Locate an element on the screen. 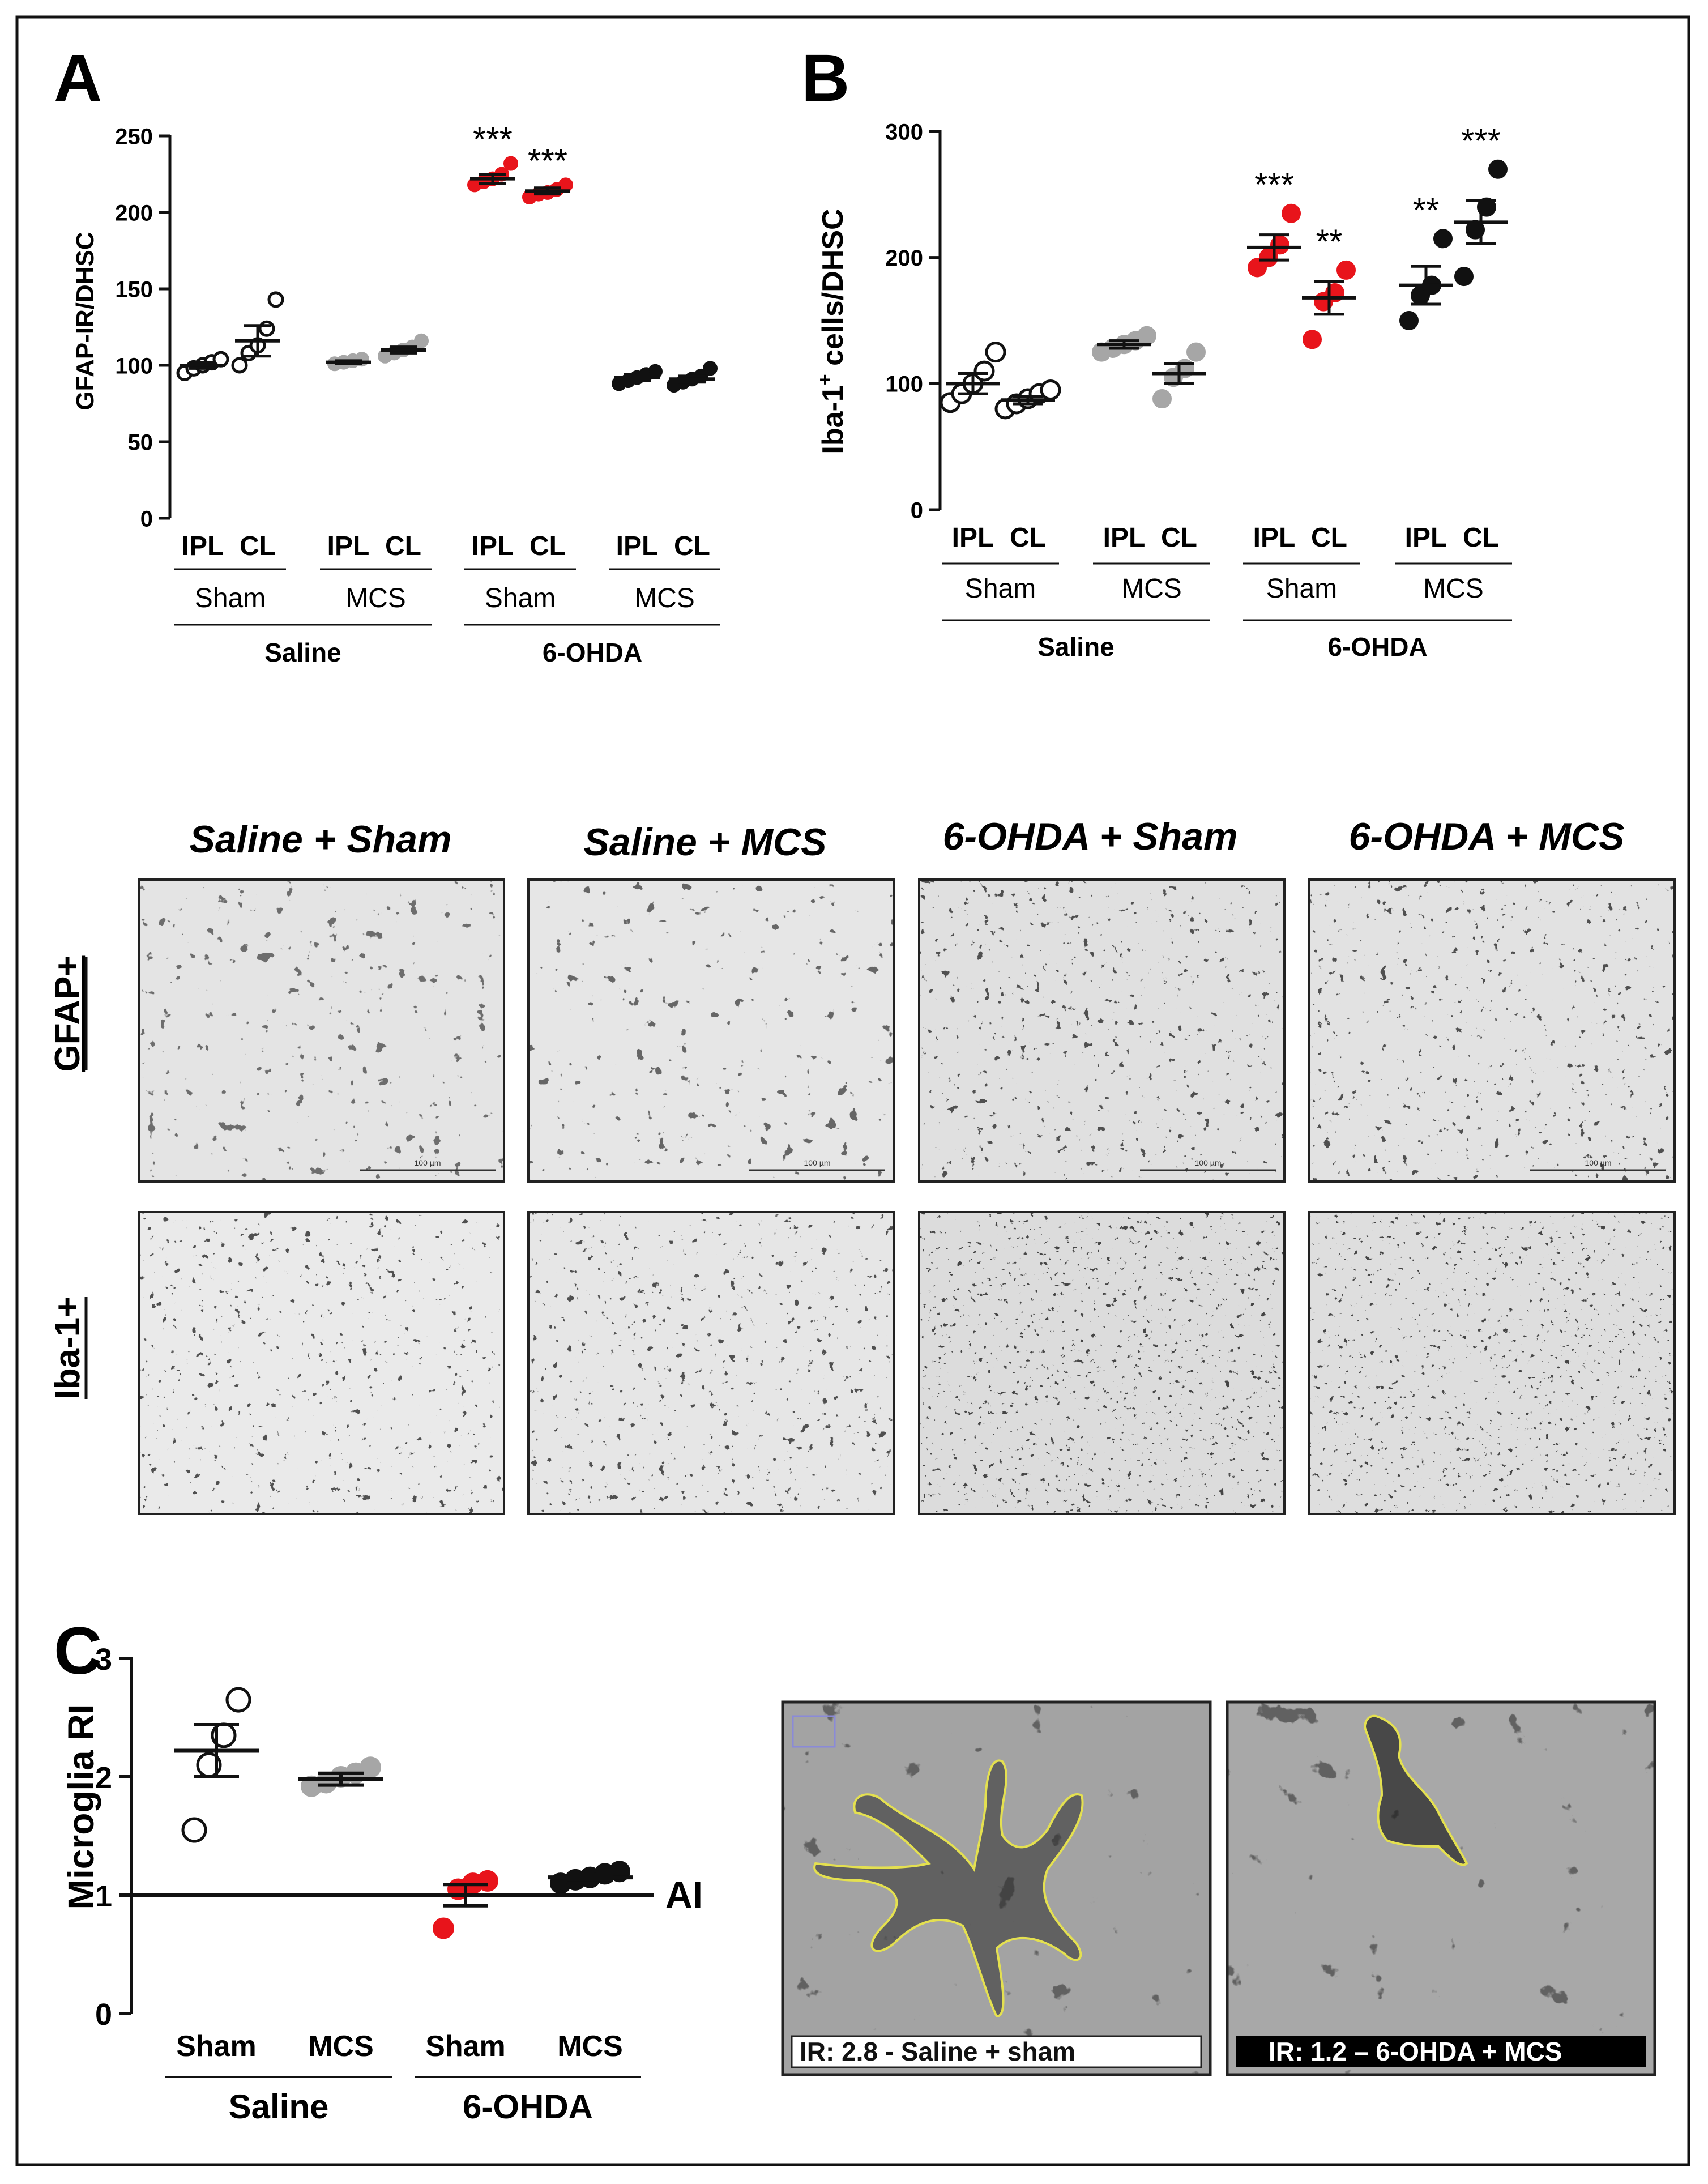 The height and width of the screenshot is (2184, 1708). B-group-label: Saline is located at coordinates (1076, 647).